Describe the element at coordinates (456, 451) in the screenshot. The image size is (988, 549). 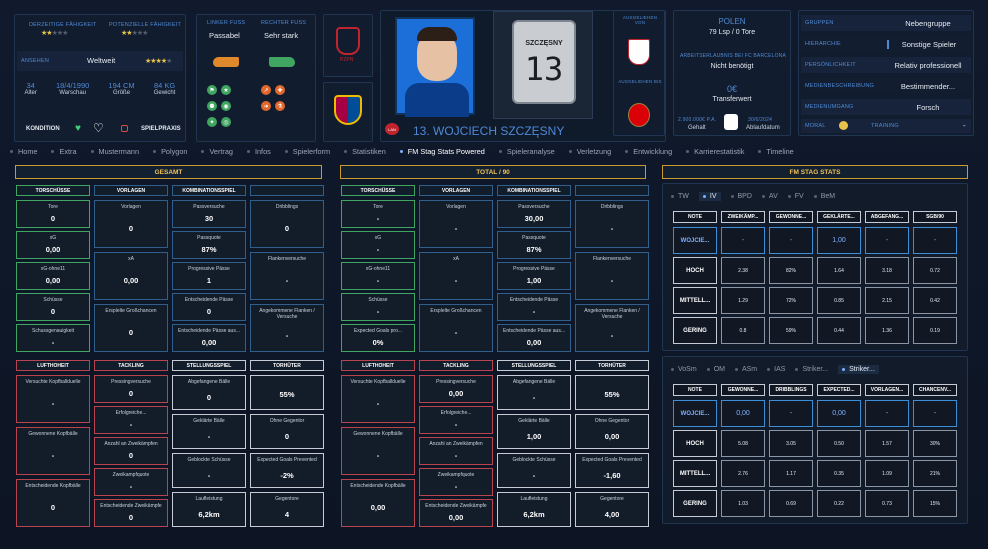
I see `stat-cell: Anzahl an Zweikämpfen -` at that location.